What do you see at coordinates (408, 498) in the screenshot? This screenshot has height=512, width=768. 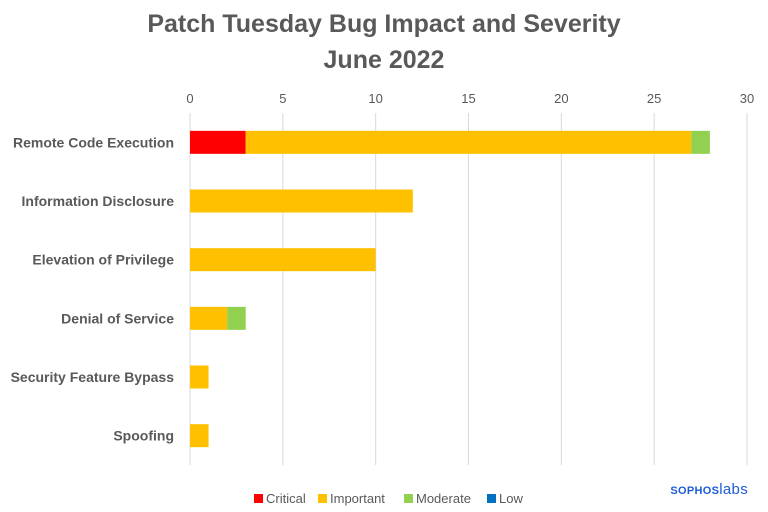 I see `legend-swatch-moderate` at bounding box center [408, 498].